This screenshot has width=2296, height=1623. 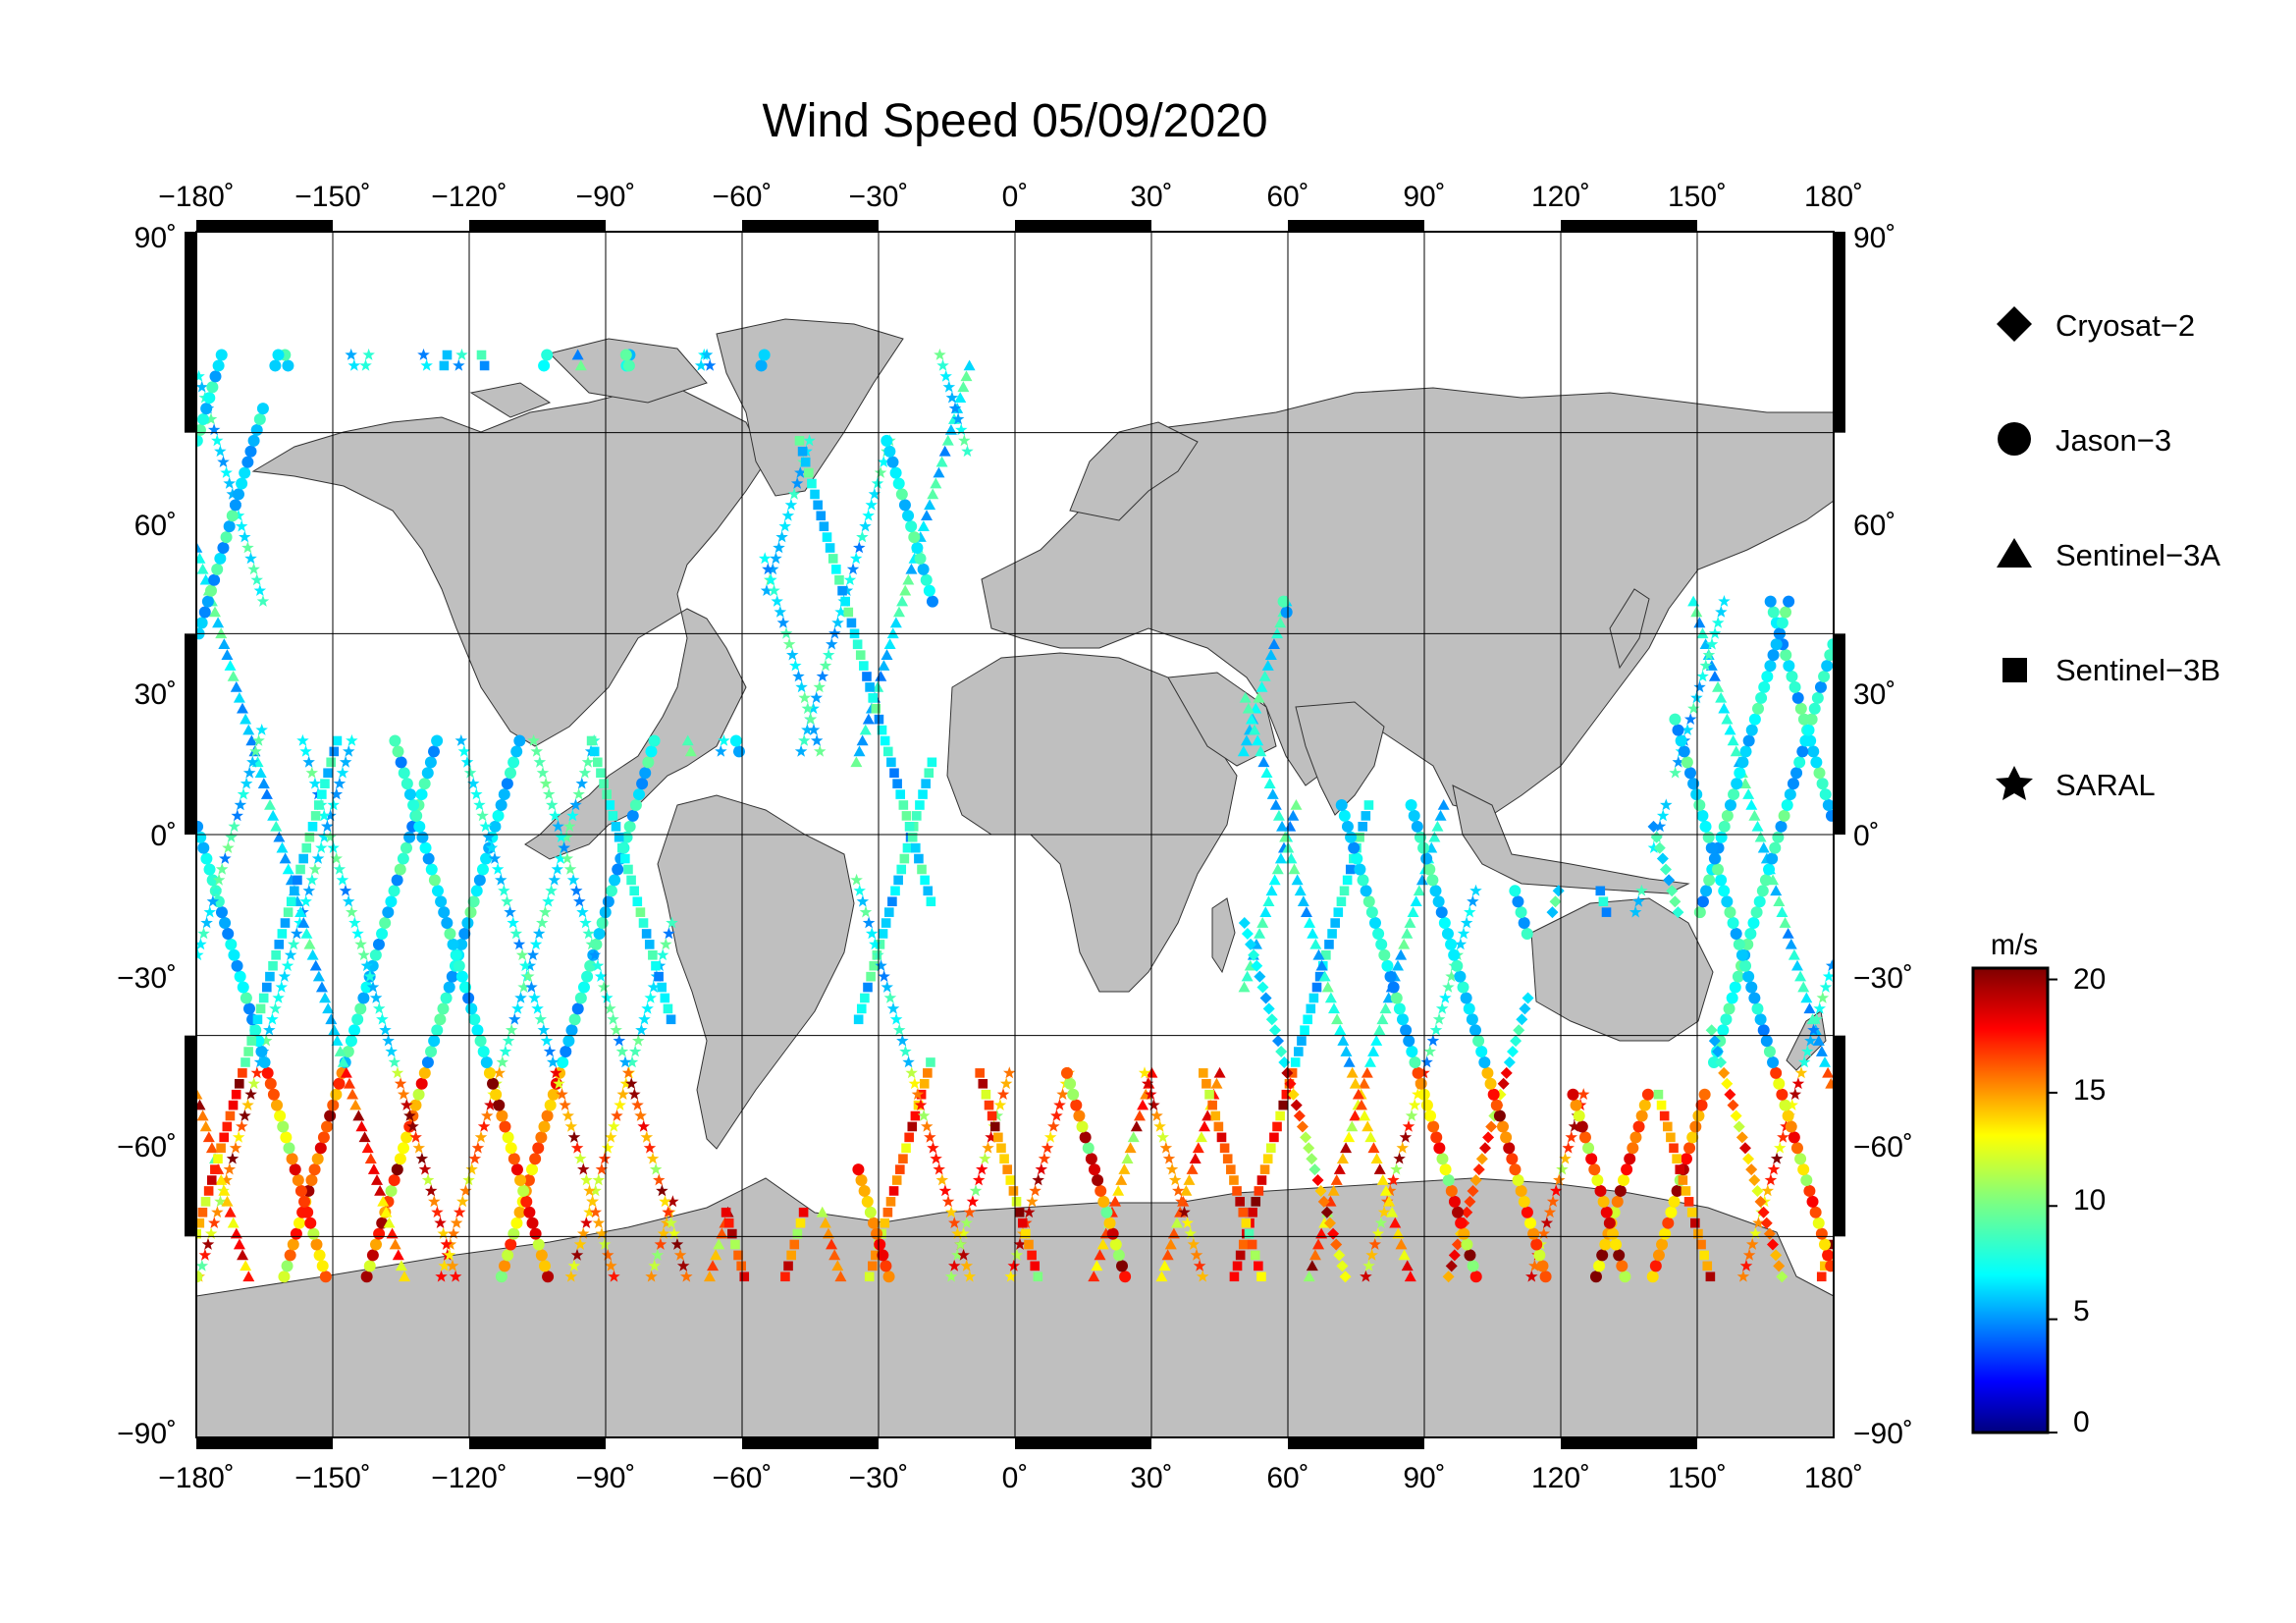 I want to click on bottom-tick-label: 90˚, so click(x=1424, y=1478).